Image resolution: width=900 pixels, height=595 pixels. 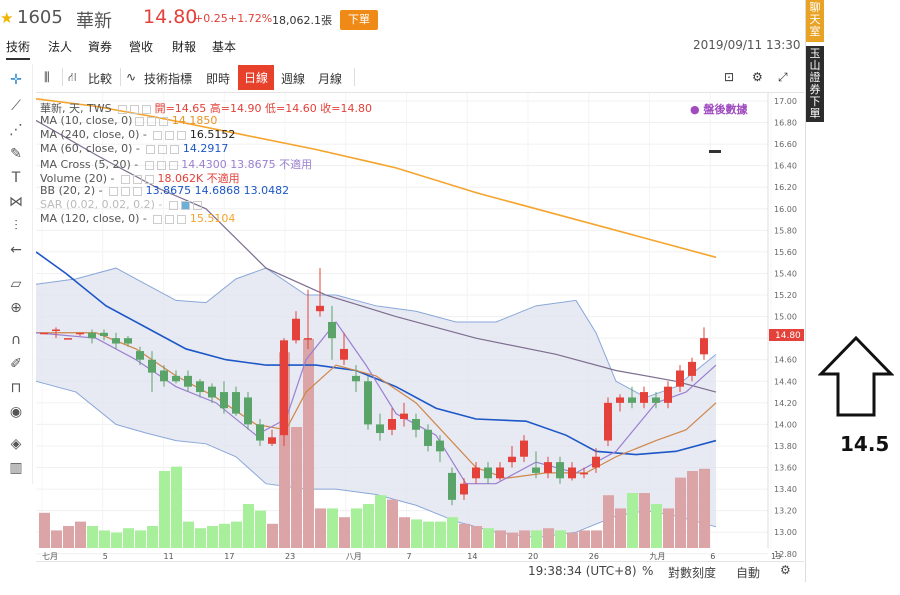 I want to click on legend-ma120: MA (120, close, 0) - 15.5104, so click(x=138, y=218).